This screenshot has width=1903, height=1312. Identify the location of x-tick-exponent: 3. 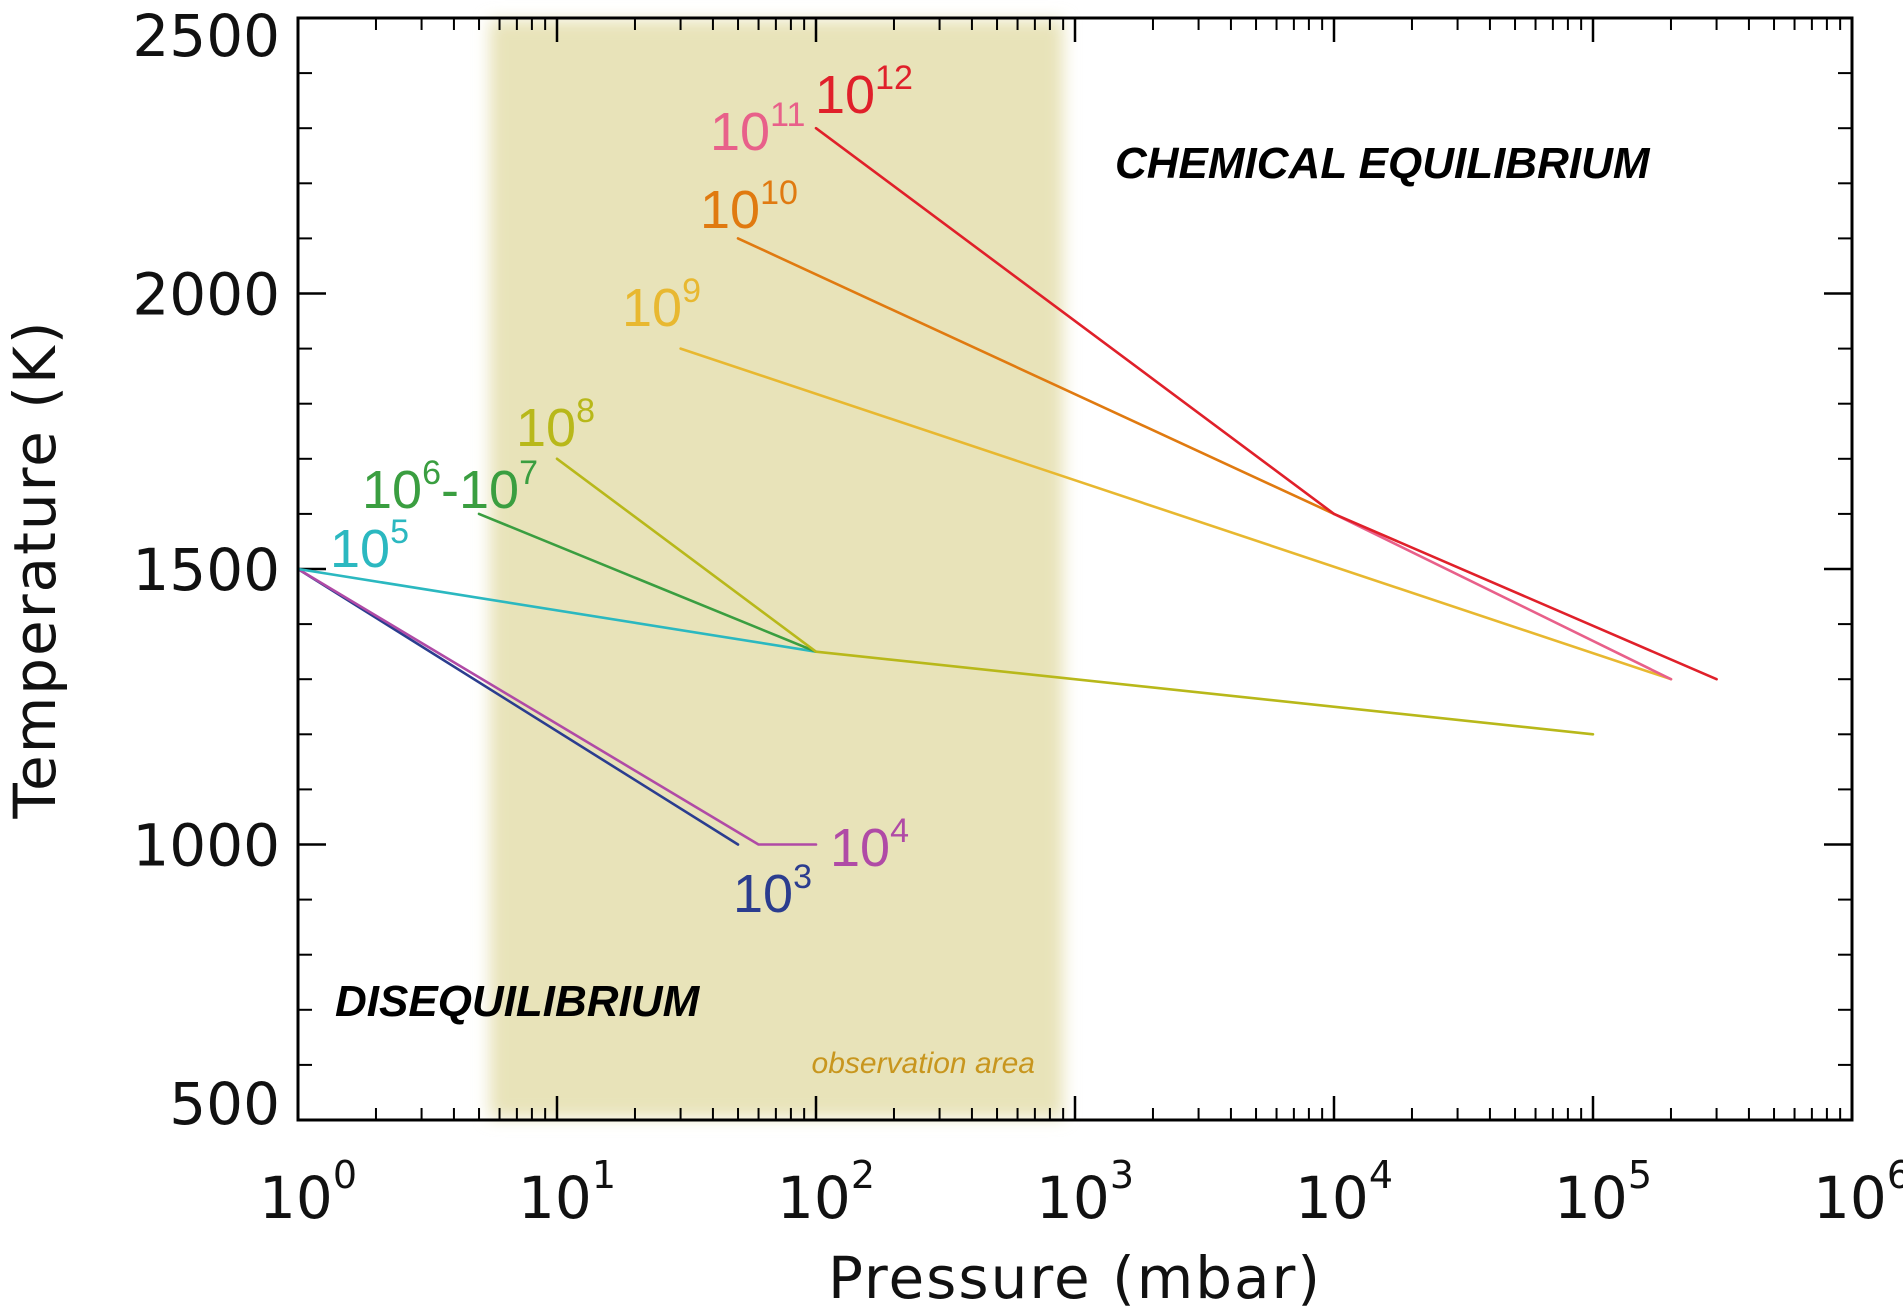
(1122, 1175).